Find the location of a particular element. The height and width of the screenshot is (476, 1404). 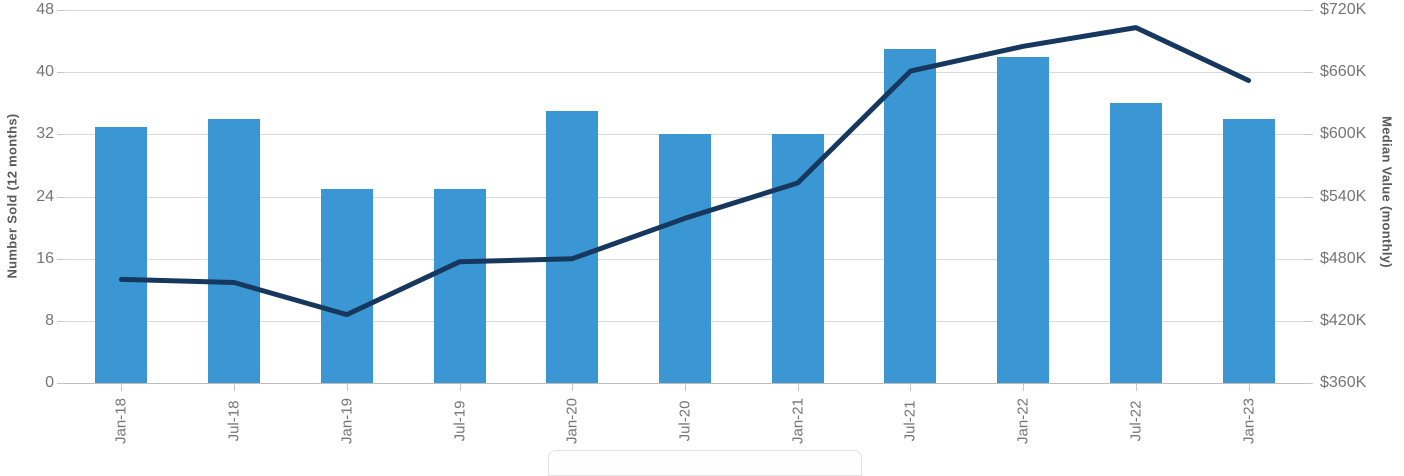

x-axis-line is located at coordinates (685, 383).